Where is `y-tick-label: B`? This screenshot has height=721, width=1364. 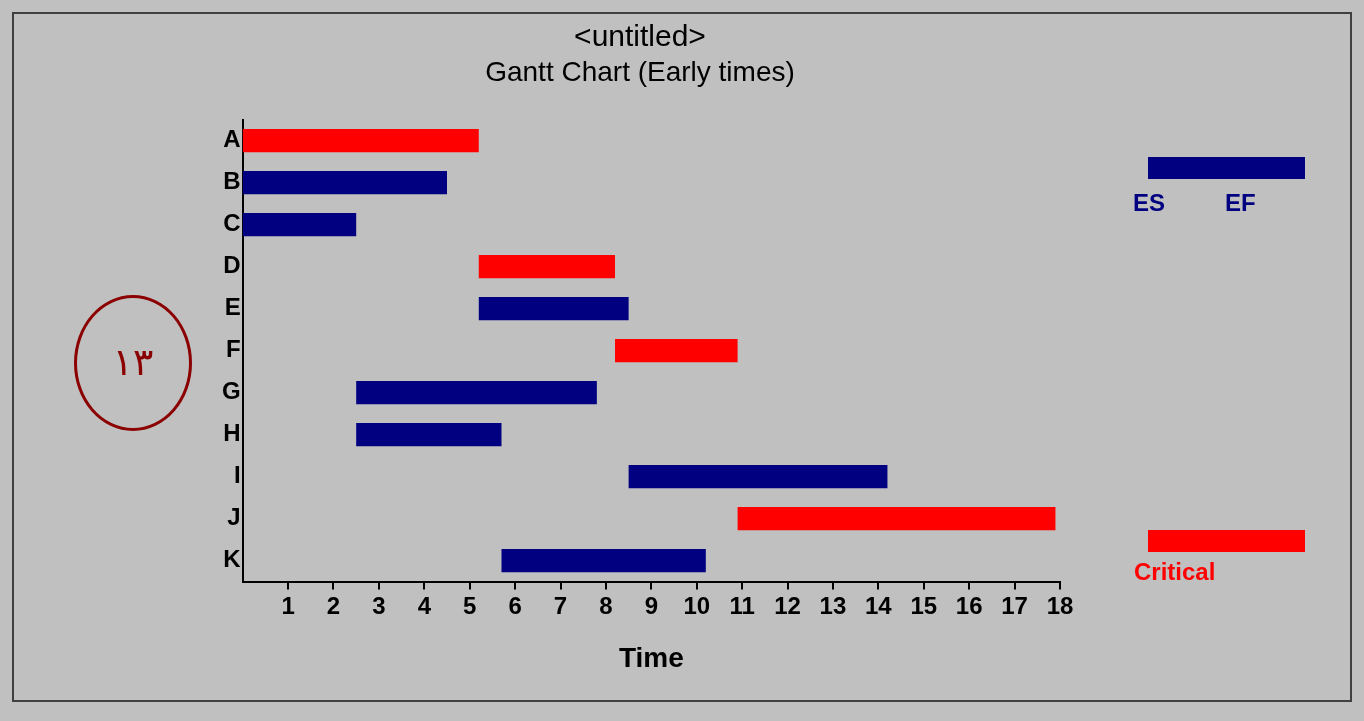
y-tick-label: B is located at coordinates (232, 181).